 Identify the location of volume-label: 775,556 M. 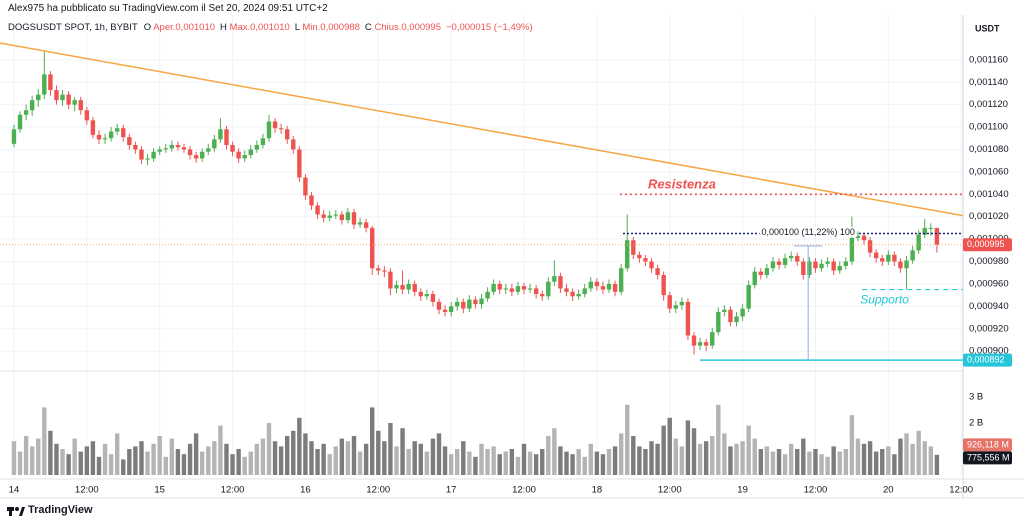
(988, 457).